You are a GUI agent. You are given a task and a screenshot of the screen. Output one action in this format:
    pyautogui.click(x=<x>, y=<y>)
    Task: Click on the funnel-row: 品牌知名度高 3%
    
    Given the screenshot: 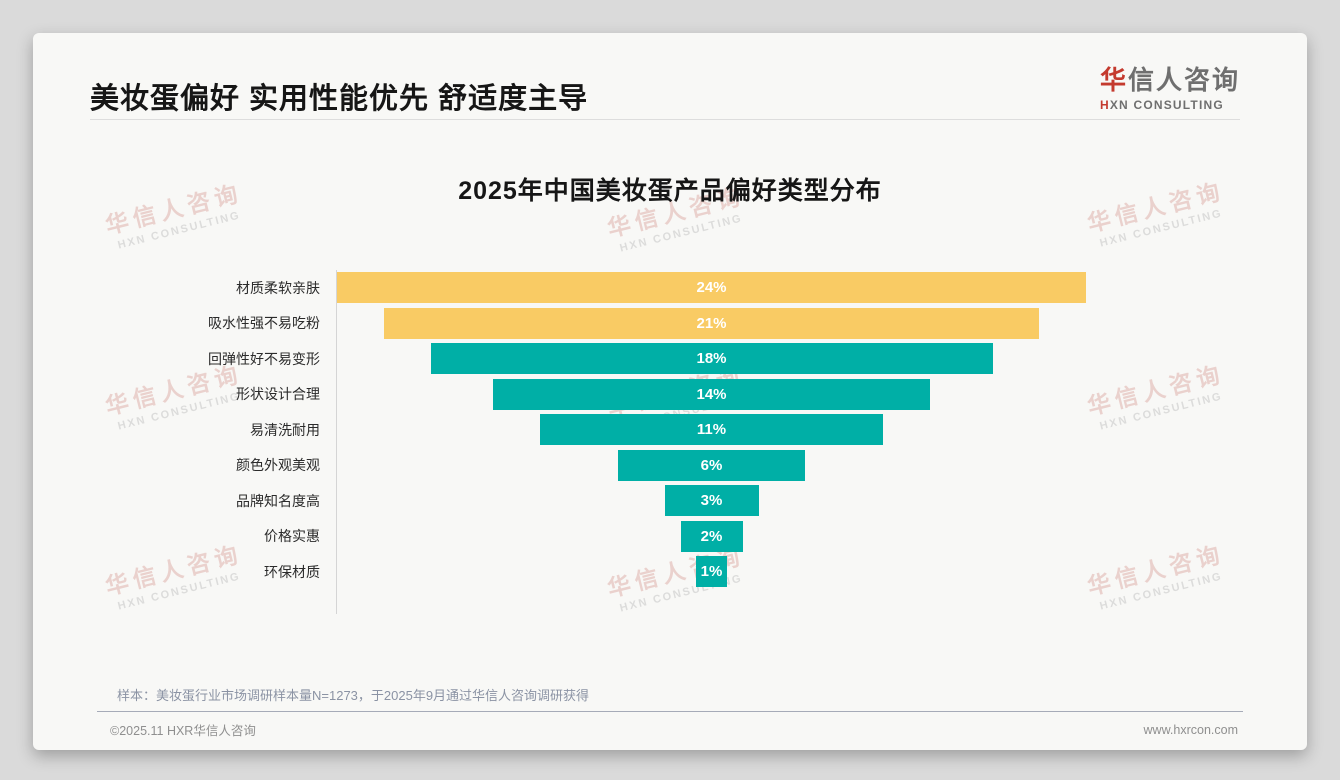 What is the action you would take?
    pyautogui.click(x=670, y=501)
    